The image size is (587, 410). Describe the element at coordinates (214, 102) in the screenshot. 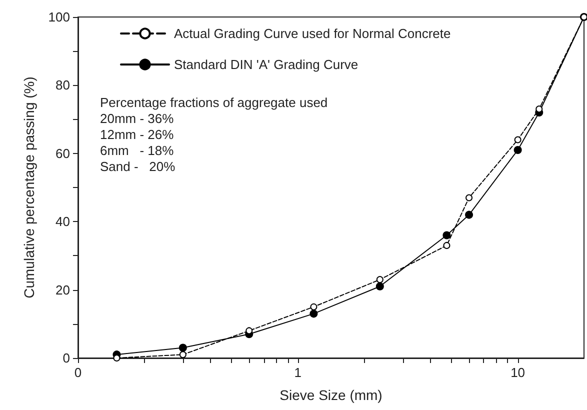

I see `annotation: Percentage fractions of aggregate used` at that location.